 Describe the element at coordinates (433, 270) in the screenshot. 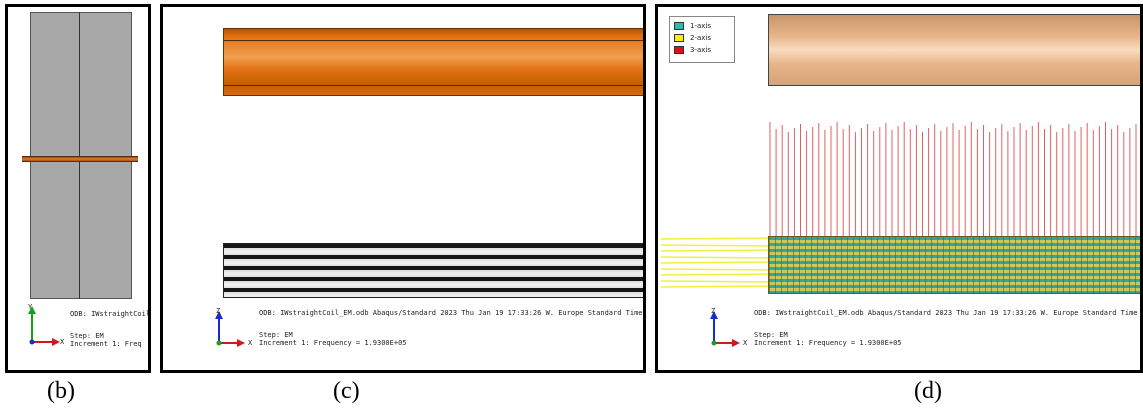

I see `workpiece-layers` at that location.